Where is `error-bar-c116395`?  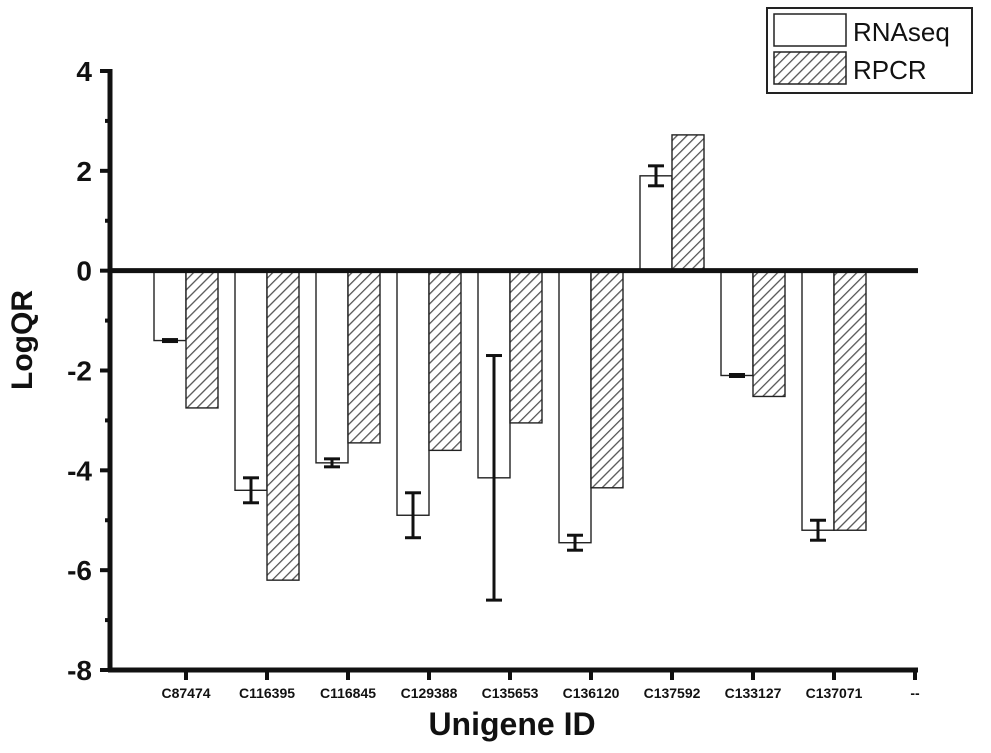
error-bar-c116395 is located at coordinates (251, 490).